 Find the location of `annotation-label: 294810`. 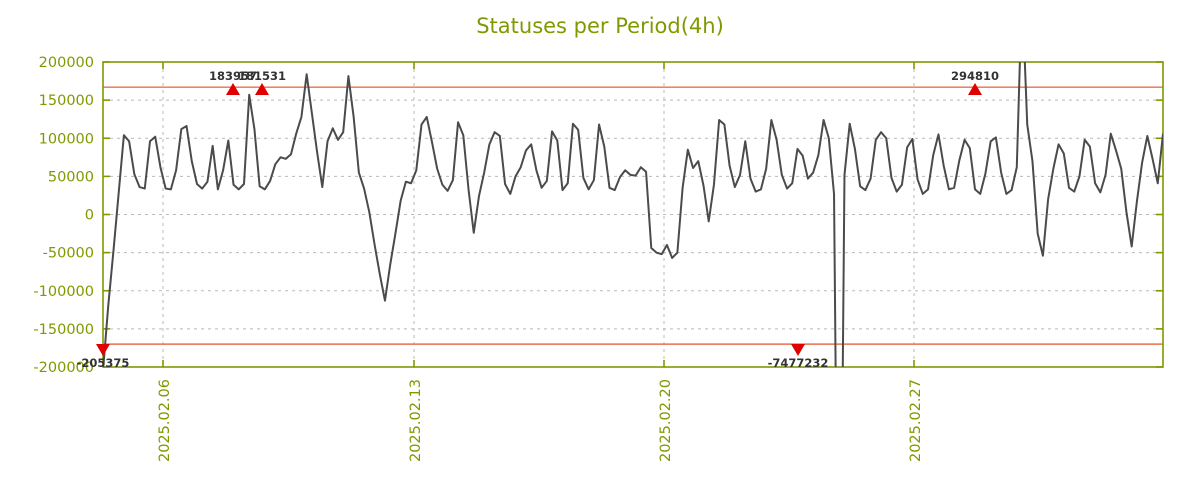

annotation-label: 294810 is located at coordinates (975, 76).